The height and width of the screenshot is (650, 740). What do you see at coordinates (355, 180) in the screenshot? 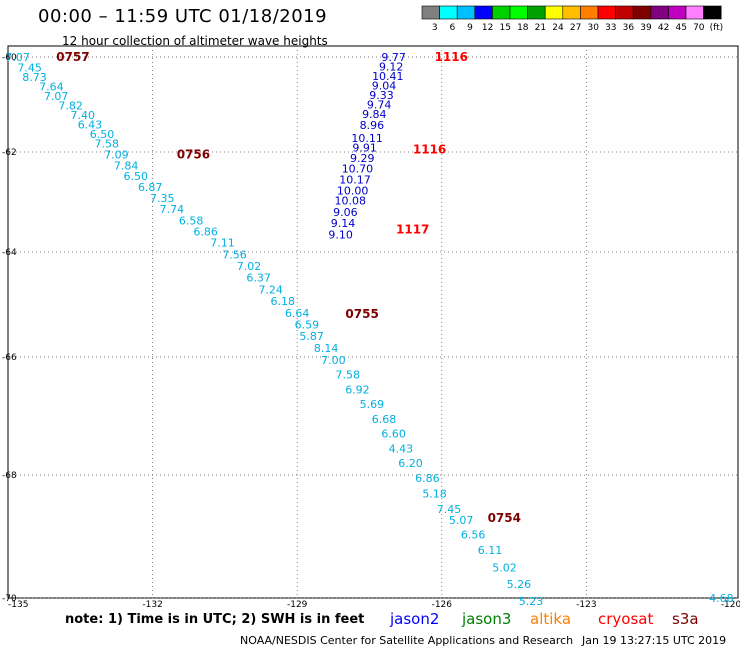
I see `wave-height-value: 10.17` at bounding box center [355, 180].